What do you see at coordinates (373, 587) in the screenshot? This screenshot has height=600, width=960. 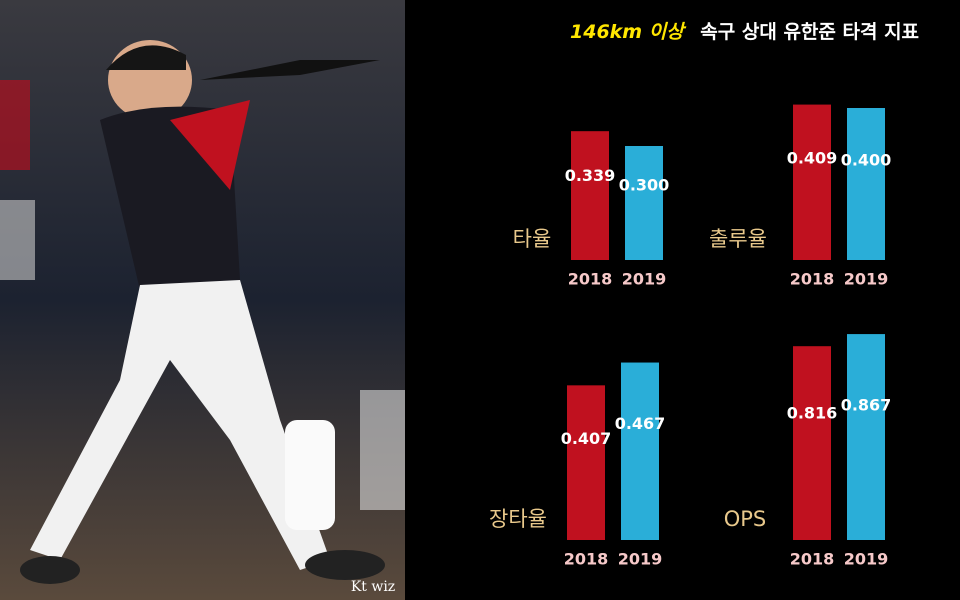 I see `photo-credit: Kt wiz` at bounding box center [373, 587].